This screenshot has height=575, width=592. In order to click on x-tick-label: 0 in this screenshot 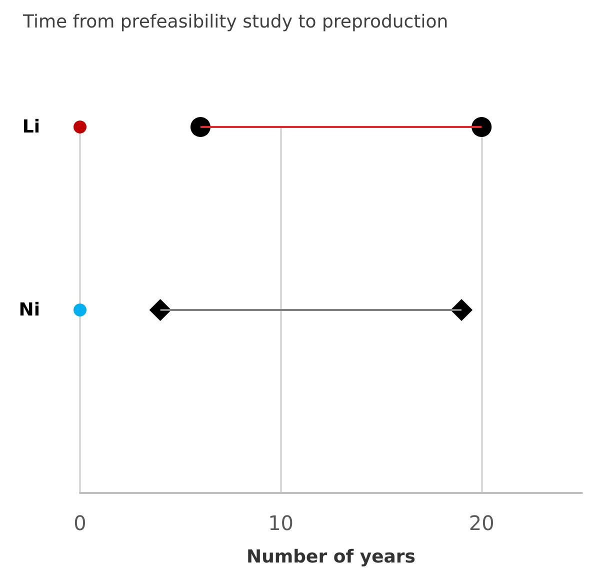, I will do `click(80, 523)`.